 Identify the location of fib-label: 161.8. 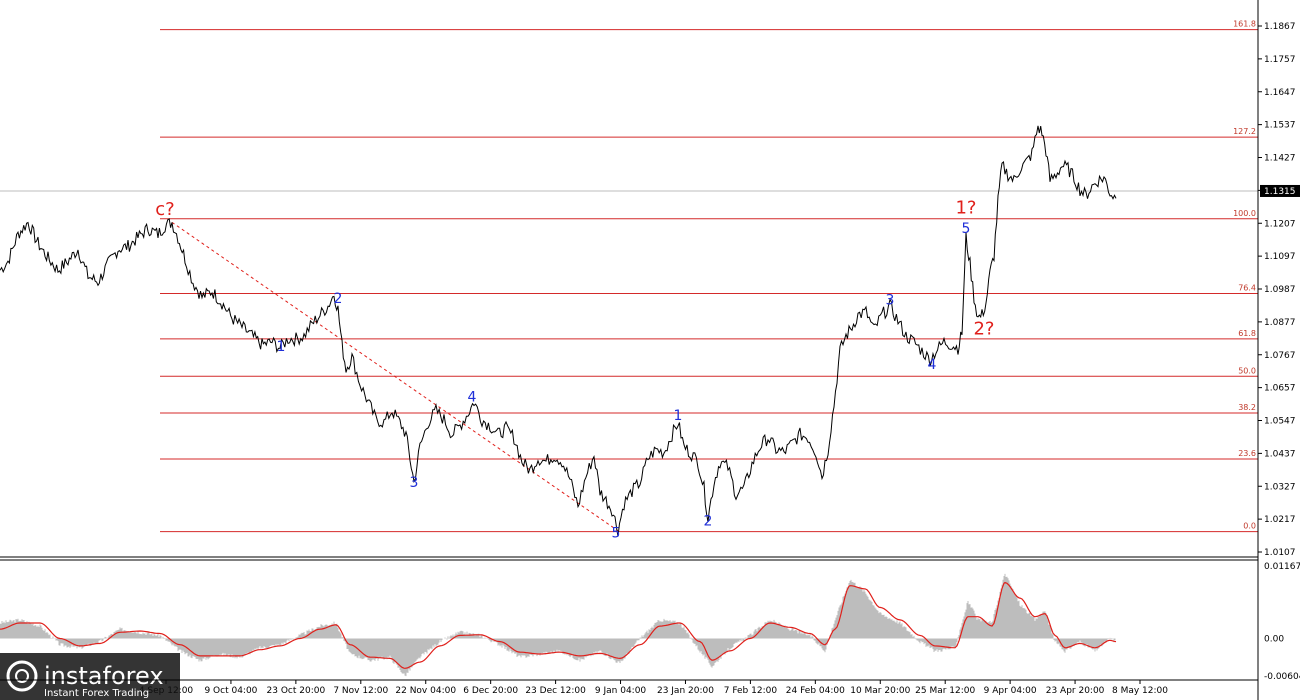
(1244, 24).